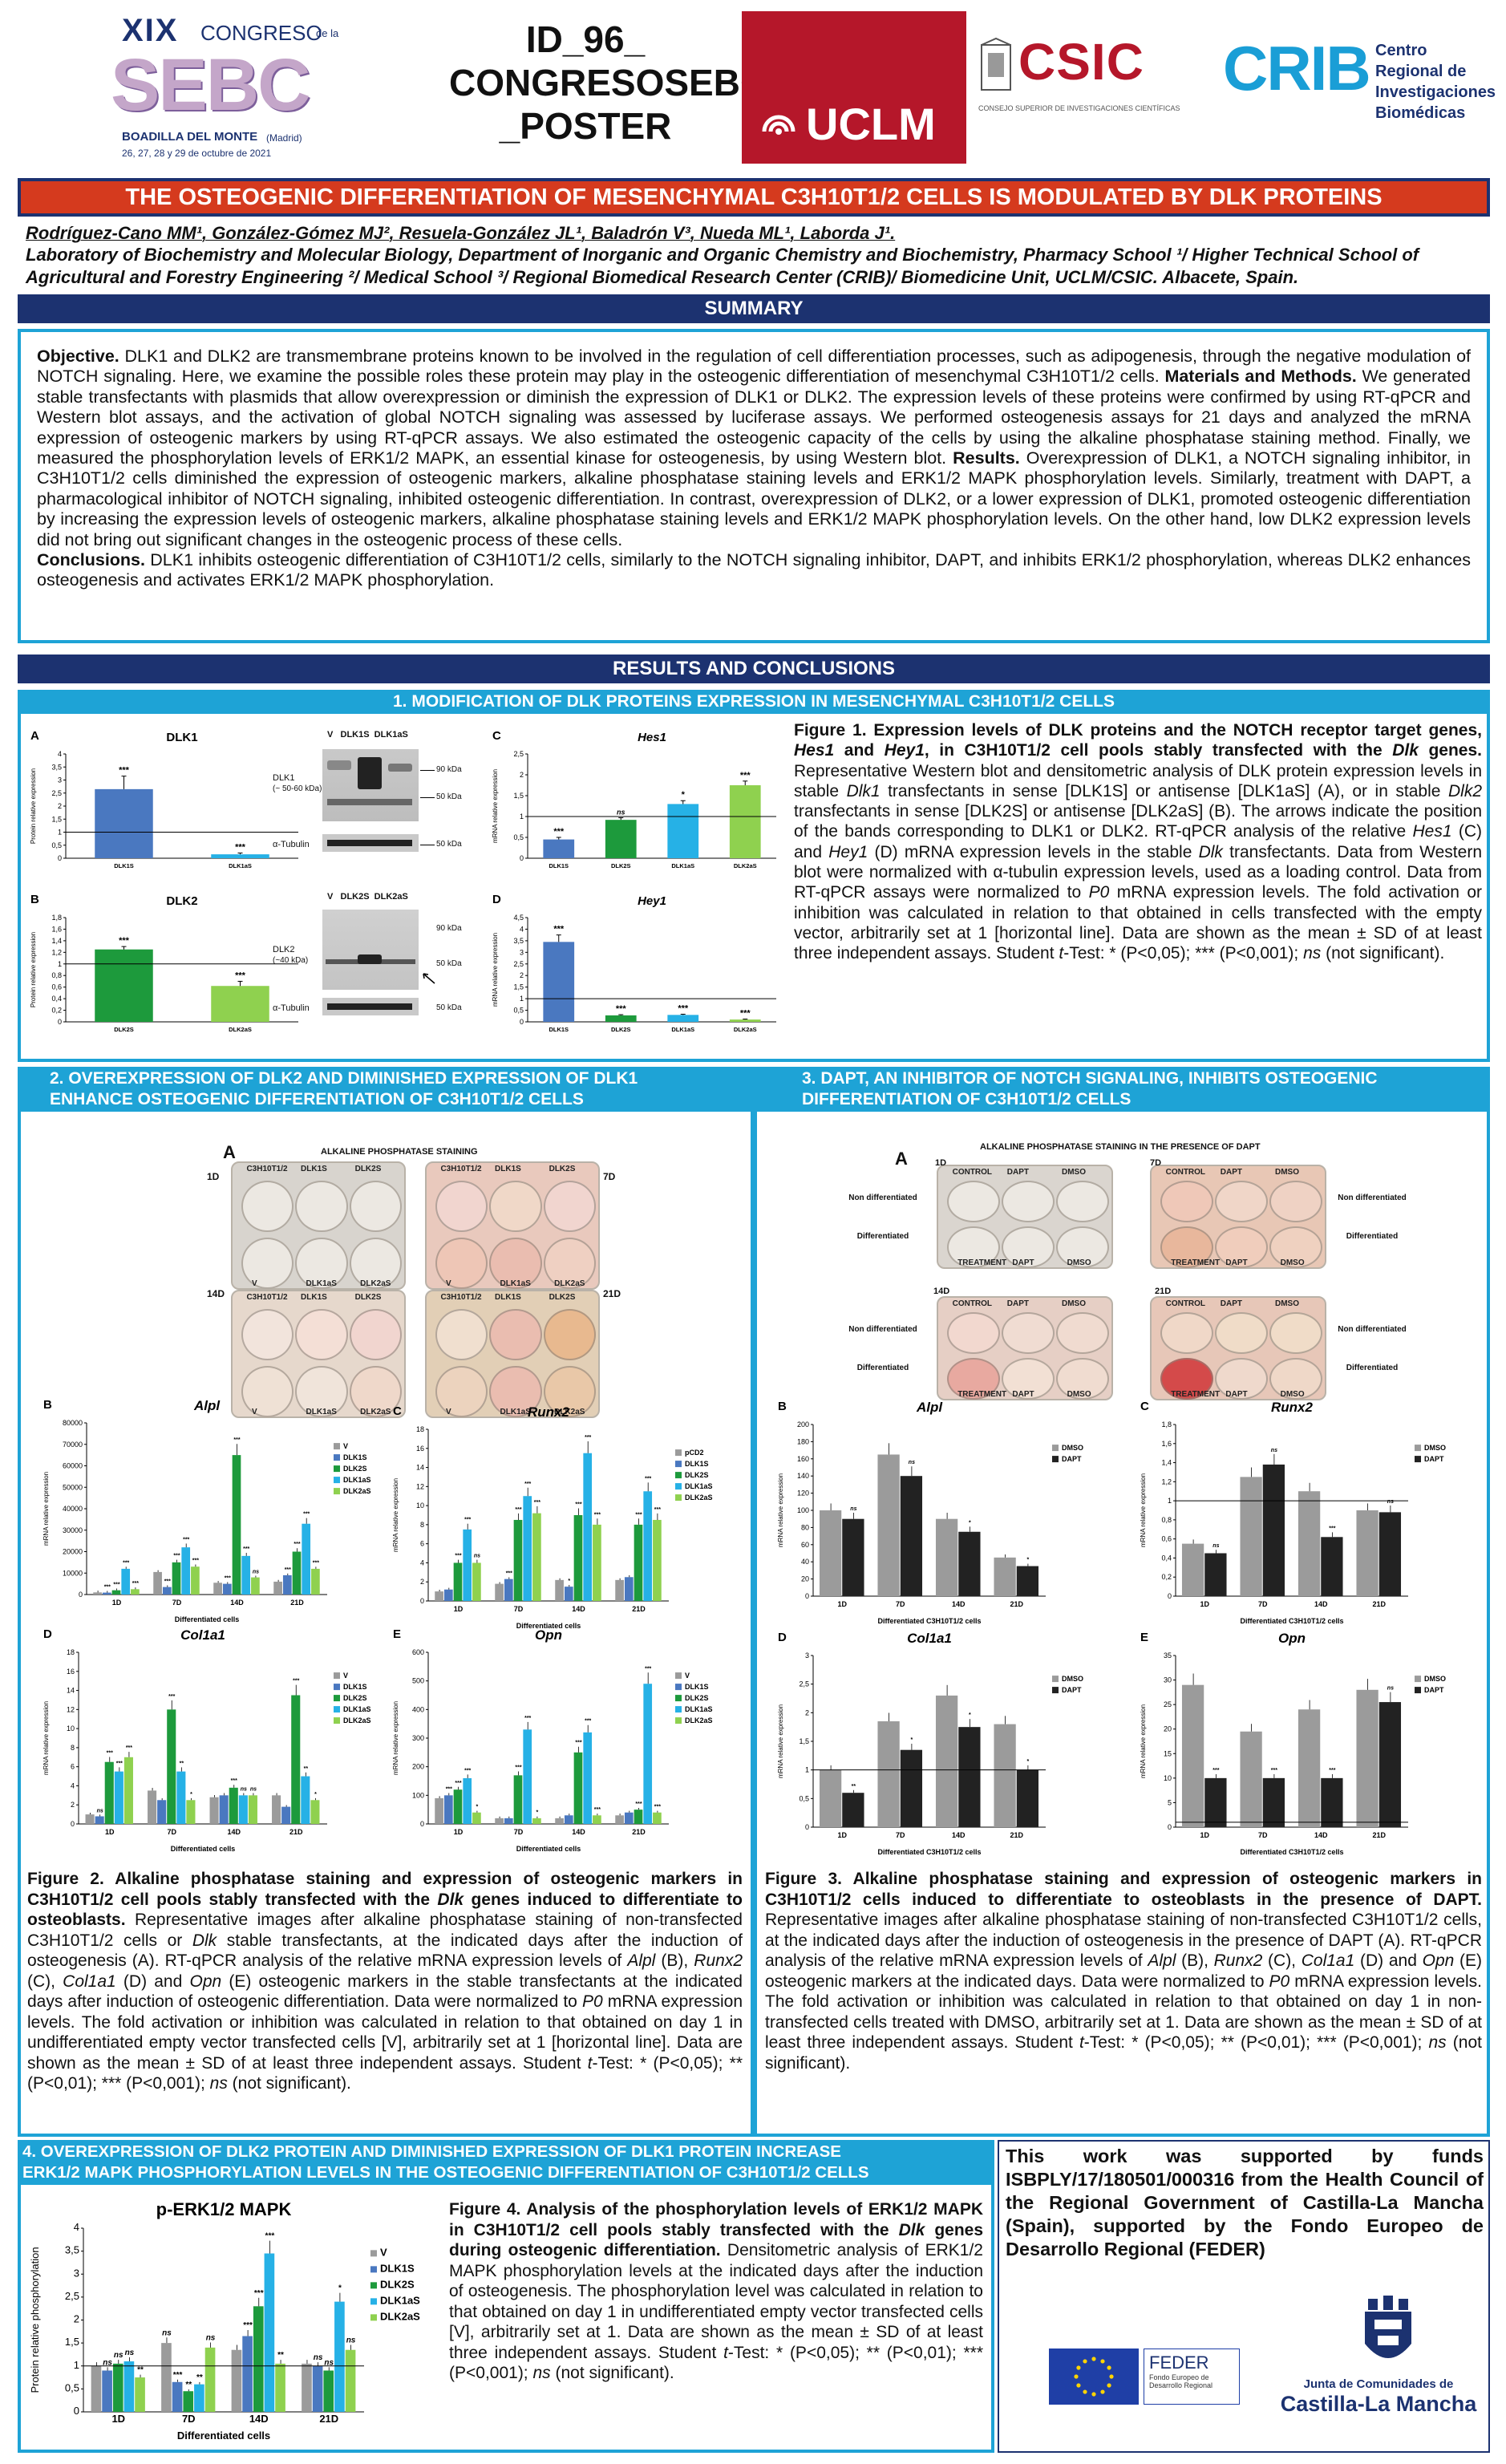 Image resolution: width=1506 pixels, height=2464 pixels. Describe the element at coordinates (1072, 1690) in the screenshot. I see `legend-label: DAPT` at that location.